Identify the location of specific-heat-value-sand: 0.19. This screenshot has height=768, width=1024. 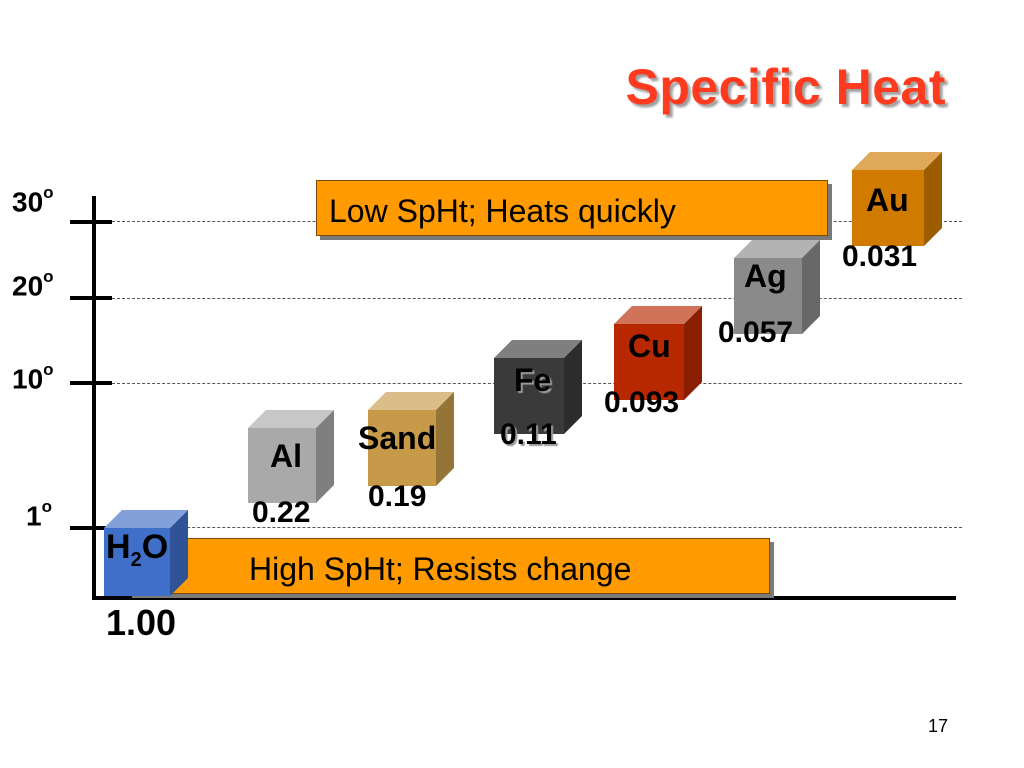
(397, 496).